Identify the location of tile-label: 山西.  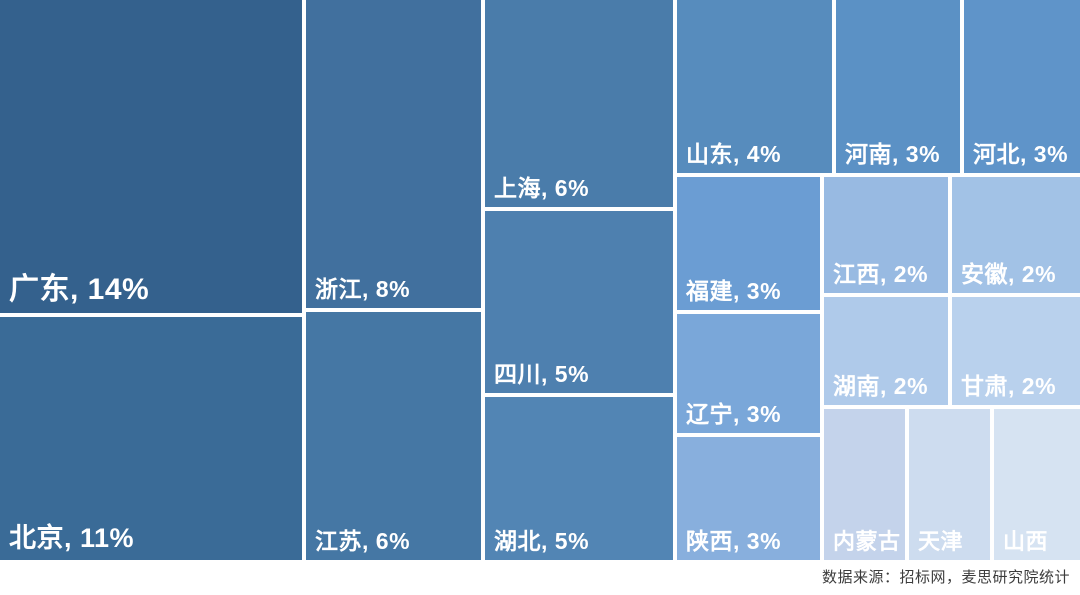
(1026, 541).